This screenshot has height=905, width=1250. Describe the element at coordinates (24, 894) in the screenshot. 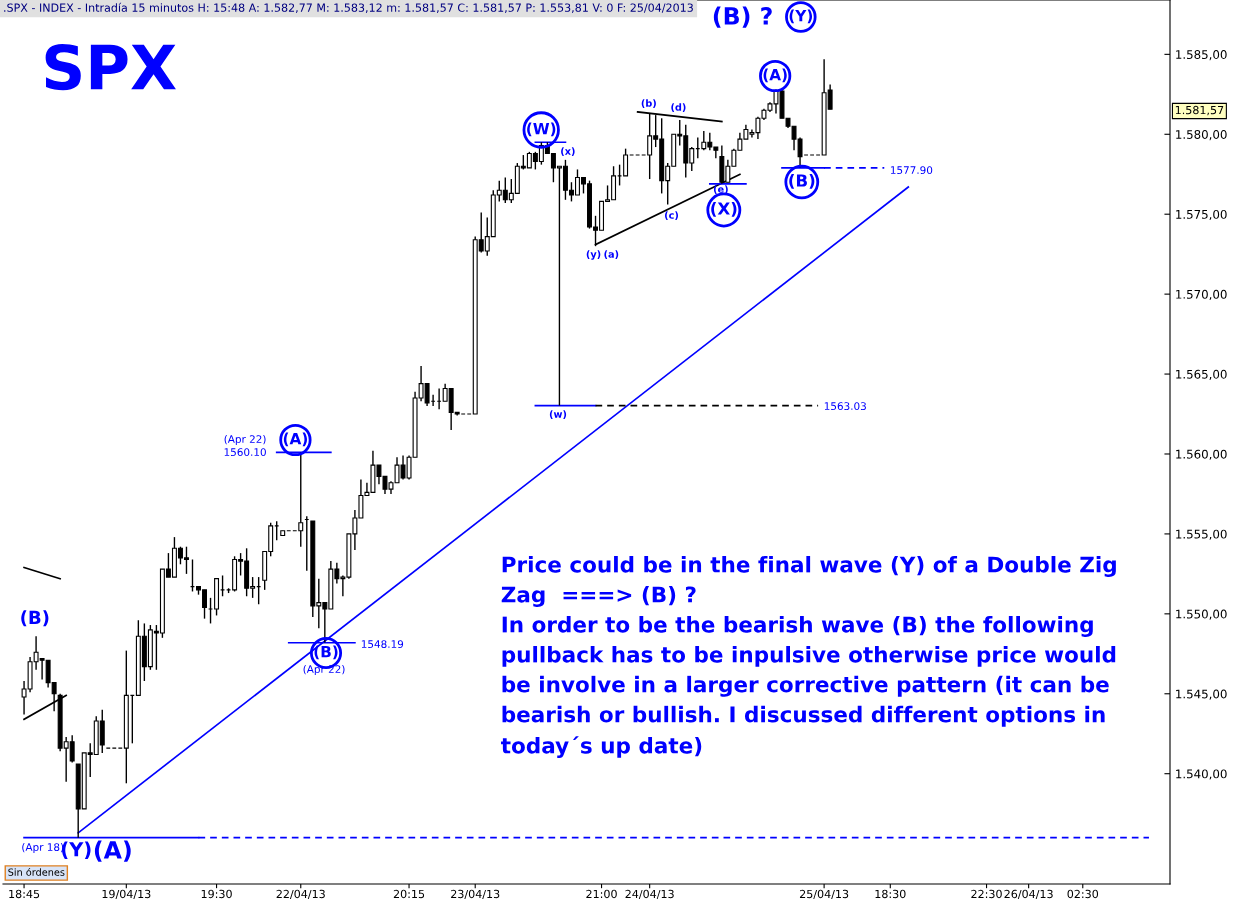

I see `x-tick-label: 18:45` at that location.